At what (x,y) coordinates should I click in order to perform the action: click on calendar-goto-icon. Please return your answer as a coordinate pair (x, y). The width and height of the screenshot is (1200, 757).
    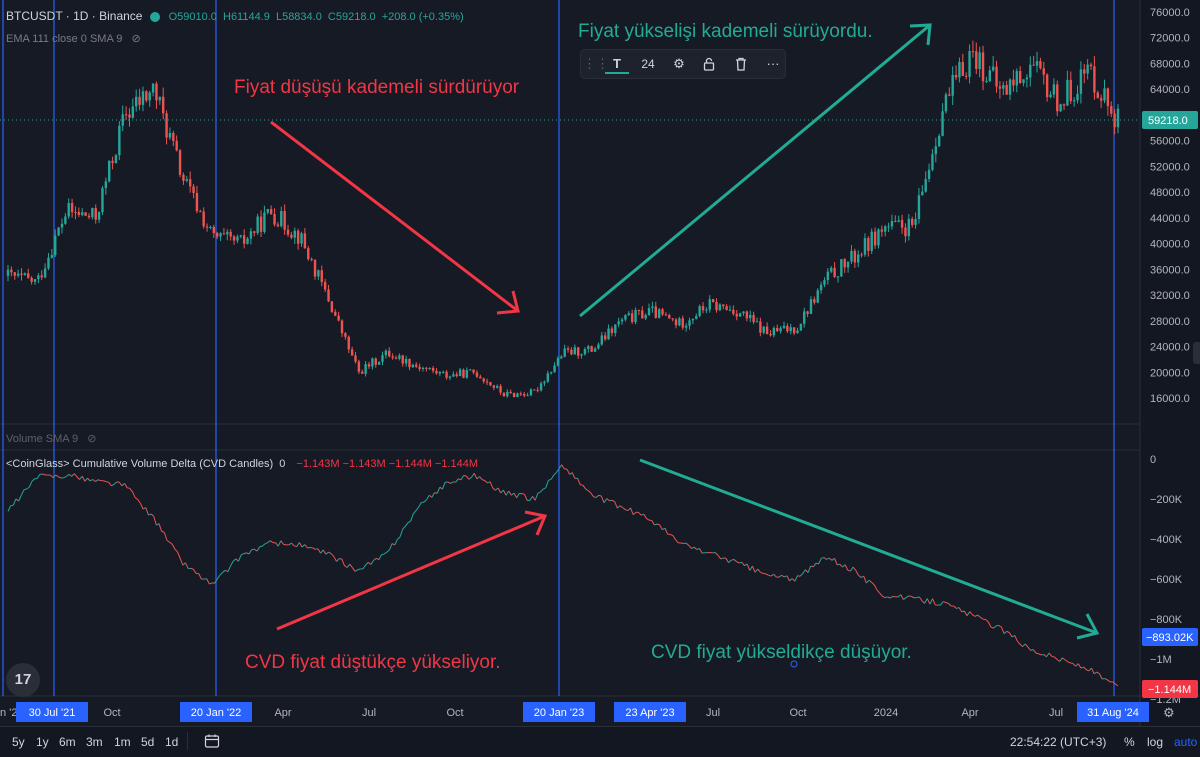
    Looking at the image, I should click on (212, 742).